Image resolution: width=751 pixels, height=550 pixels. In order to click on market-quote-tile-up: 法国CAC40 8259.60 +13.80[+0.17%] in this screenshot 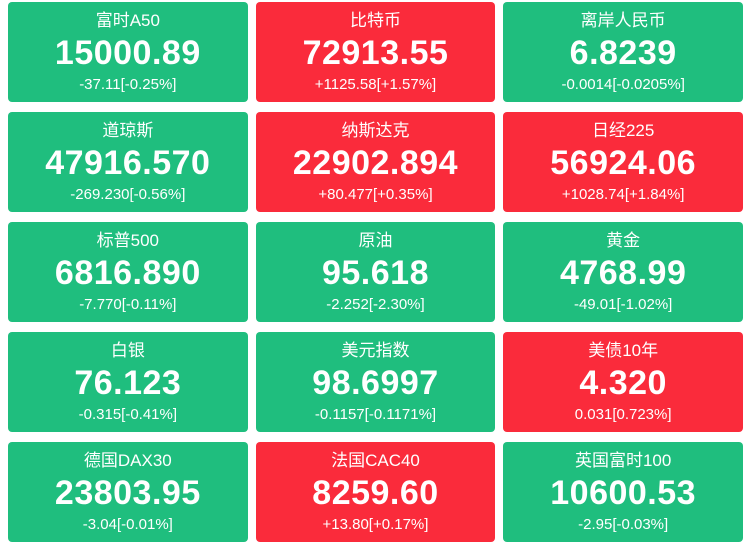, I will do `click(375, 492)`.